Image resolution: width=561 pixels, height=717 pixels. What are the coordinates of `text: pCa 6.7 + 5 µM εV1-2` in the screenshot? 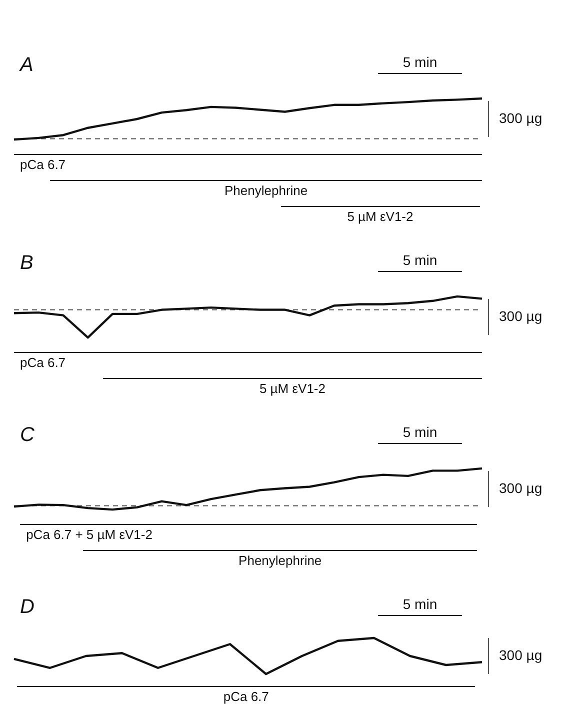 It's located at (89, 534).